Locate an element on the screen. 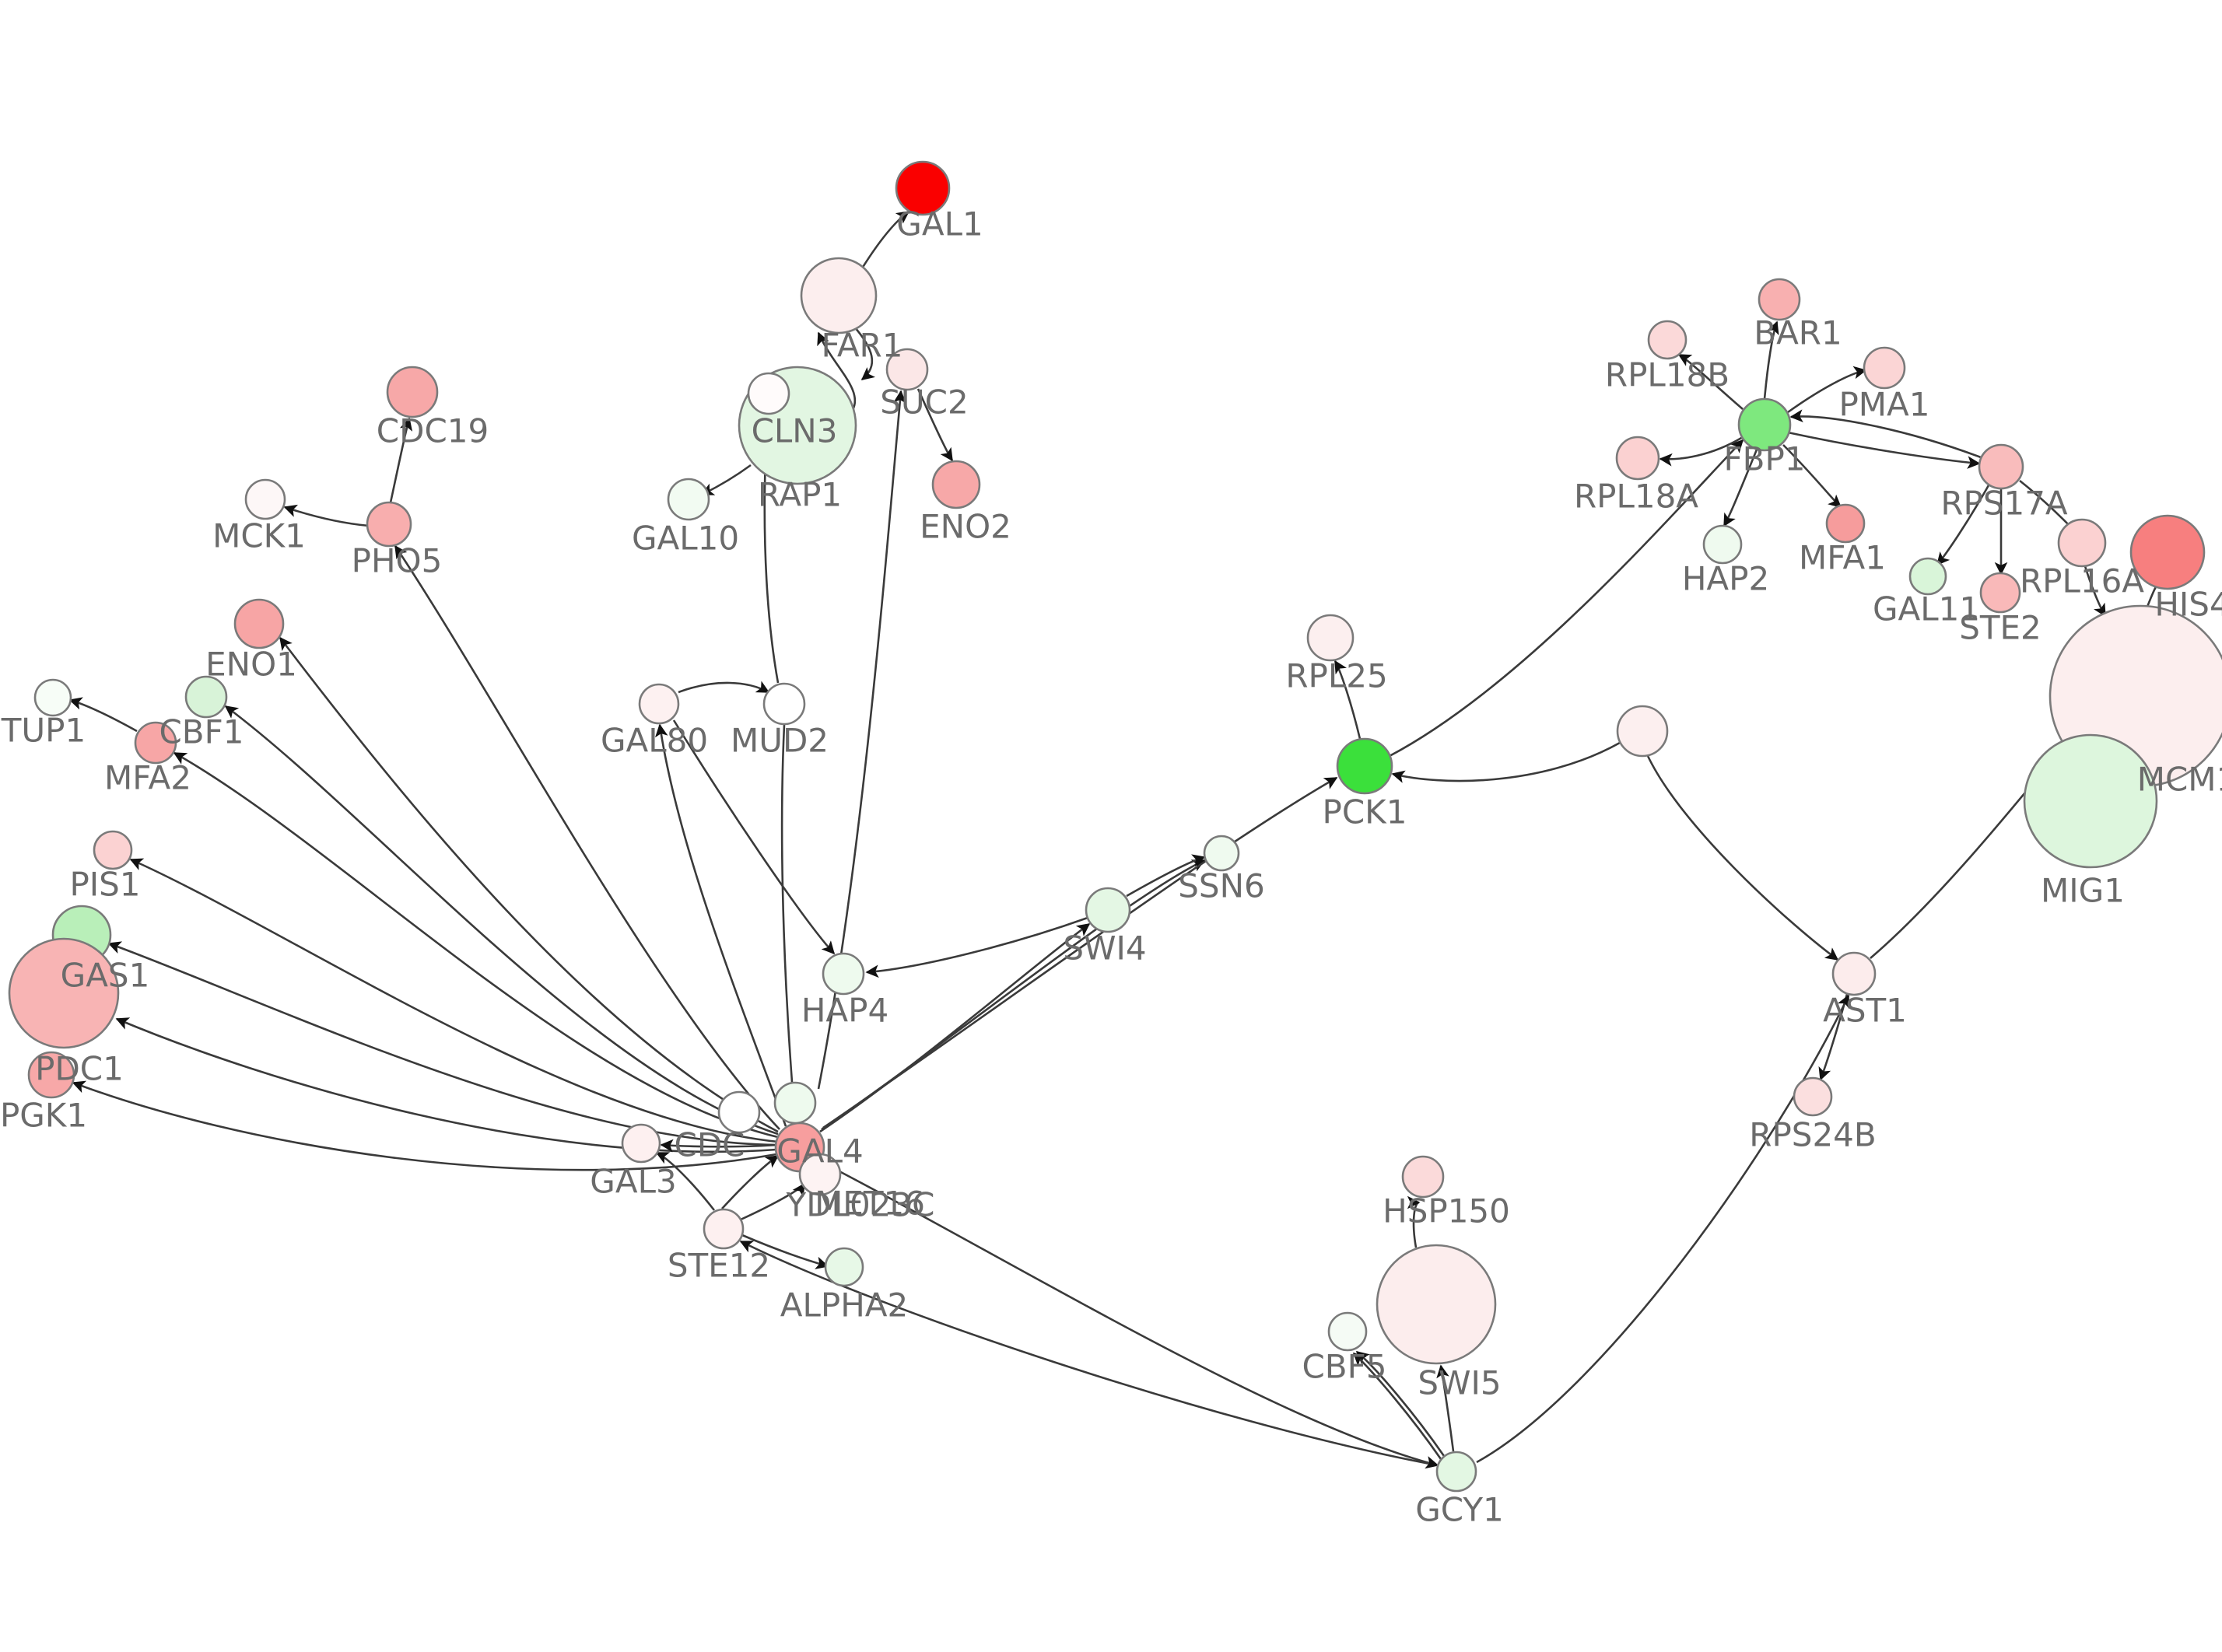 Image resolution: width=2222 pixels, height=1652 pixels. graph-node-label: GAS1 is located at coordinates (105, 976).